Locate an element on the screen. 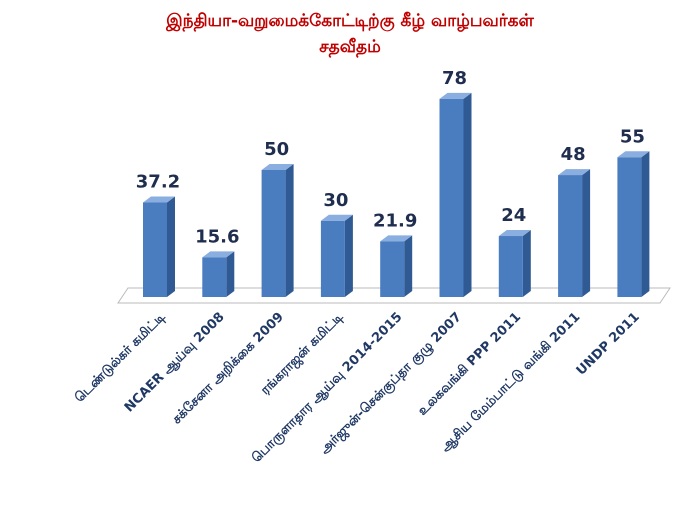 The image size is (700, 525). value-label: 37.2 is located at coordinates (158, 182).